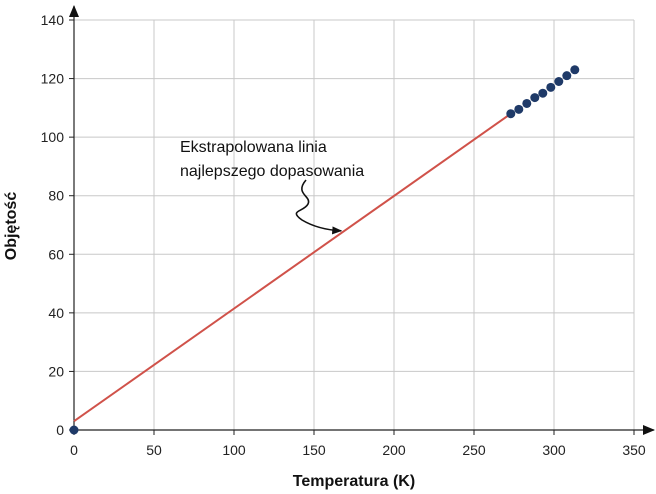 The image size is (656, 494). What do you see at coordinates (319, 207) in the screenshot?
I see `annotation-arrow` at bounding box center [319, 207].